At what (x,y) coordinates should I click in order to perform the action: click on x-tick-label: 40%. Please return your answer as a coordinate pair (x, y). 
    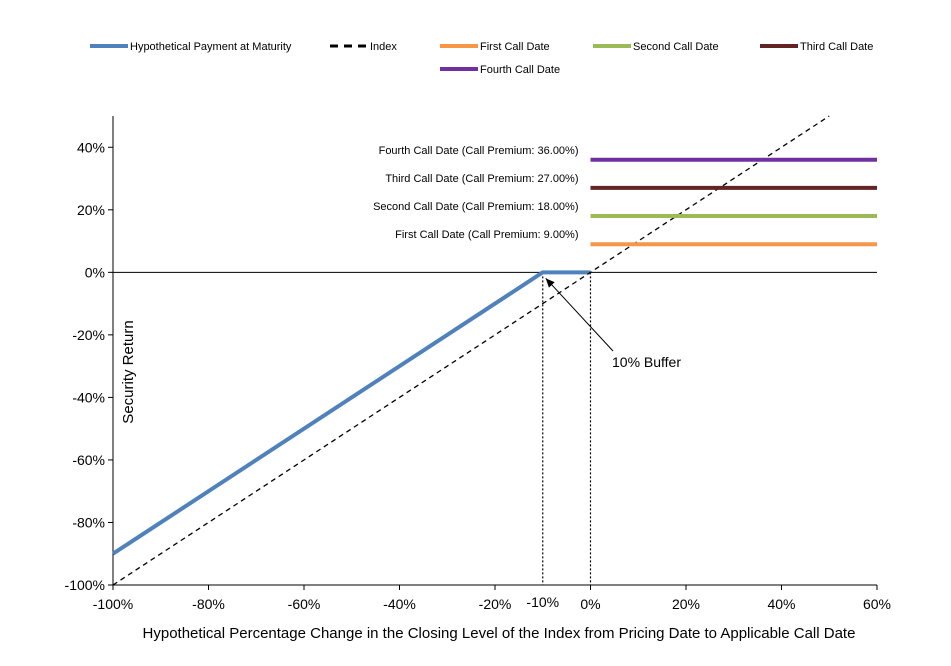
    Looking at the image, I should click on (781, 604).